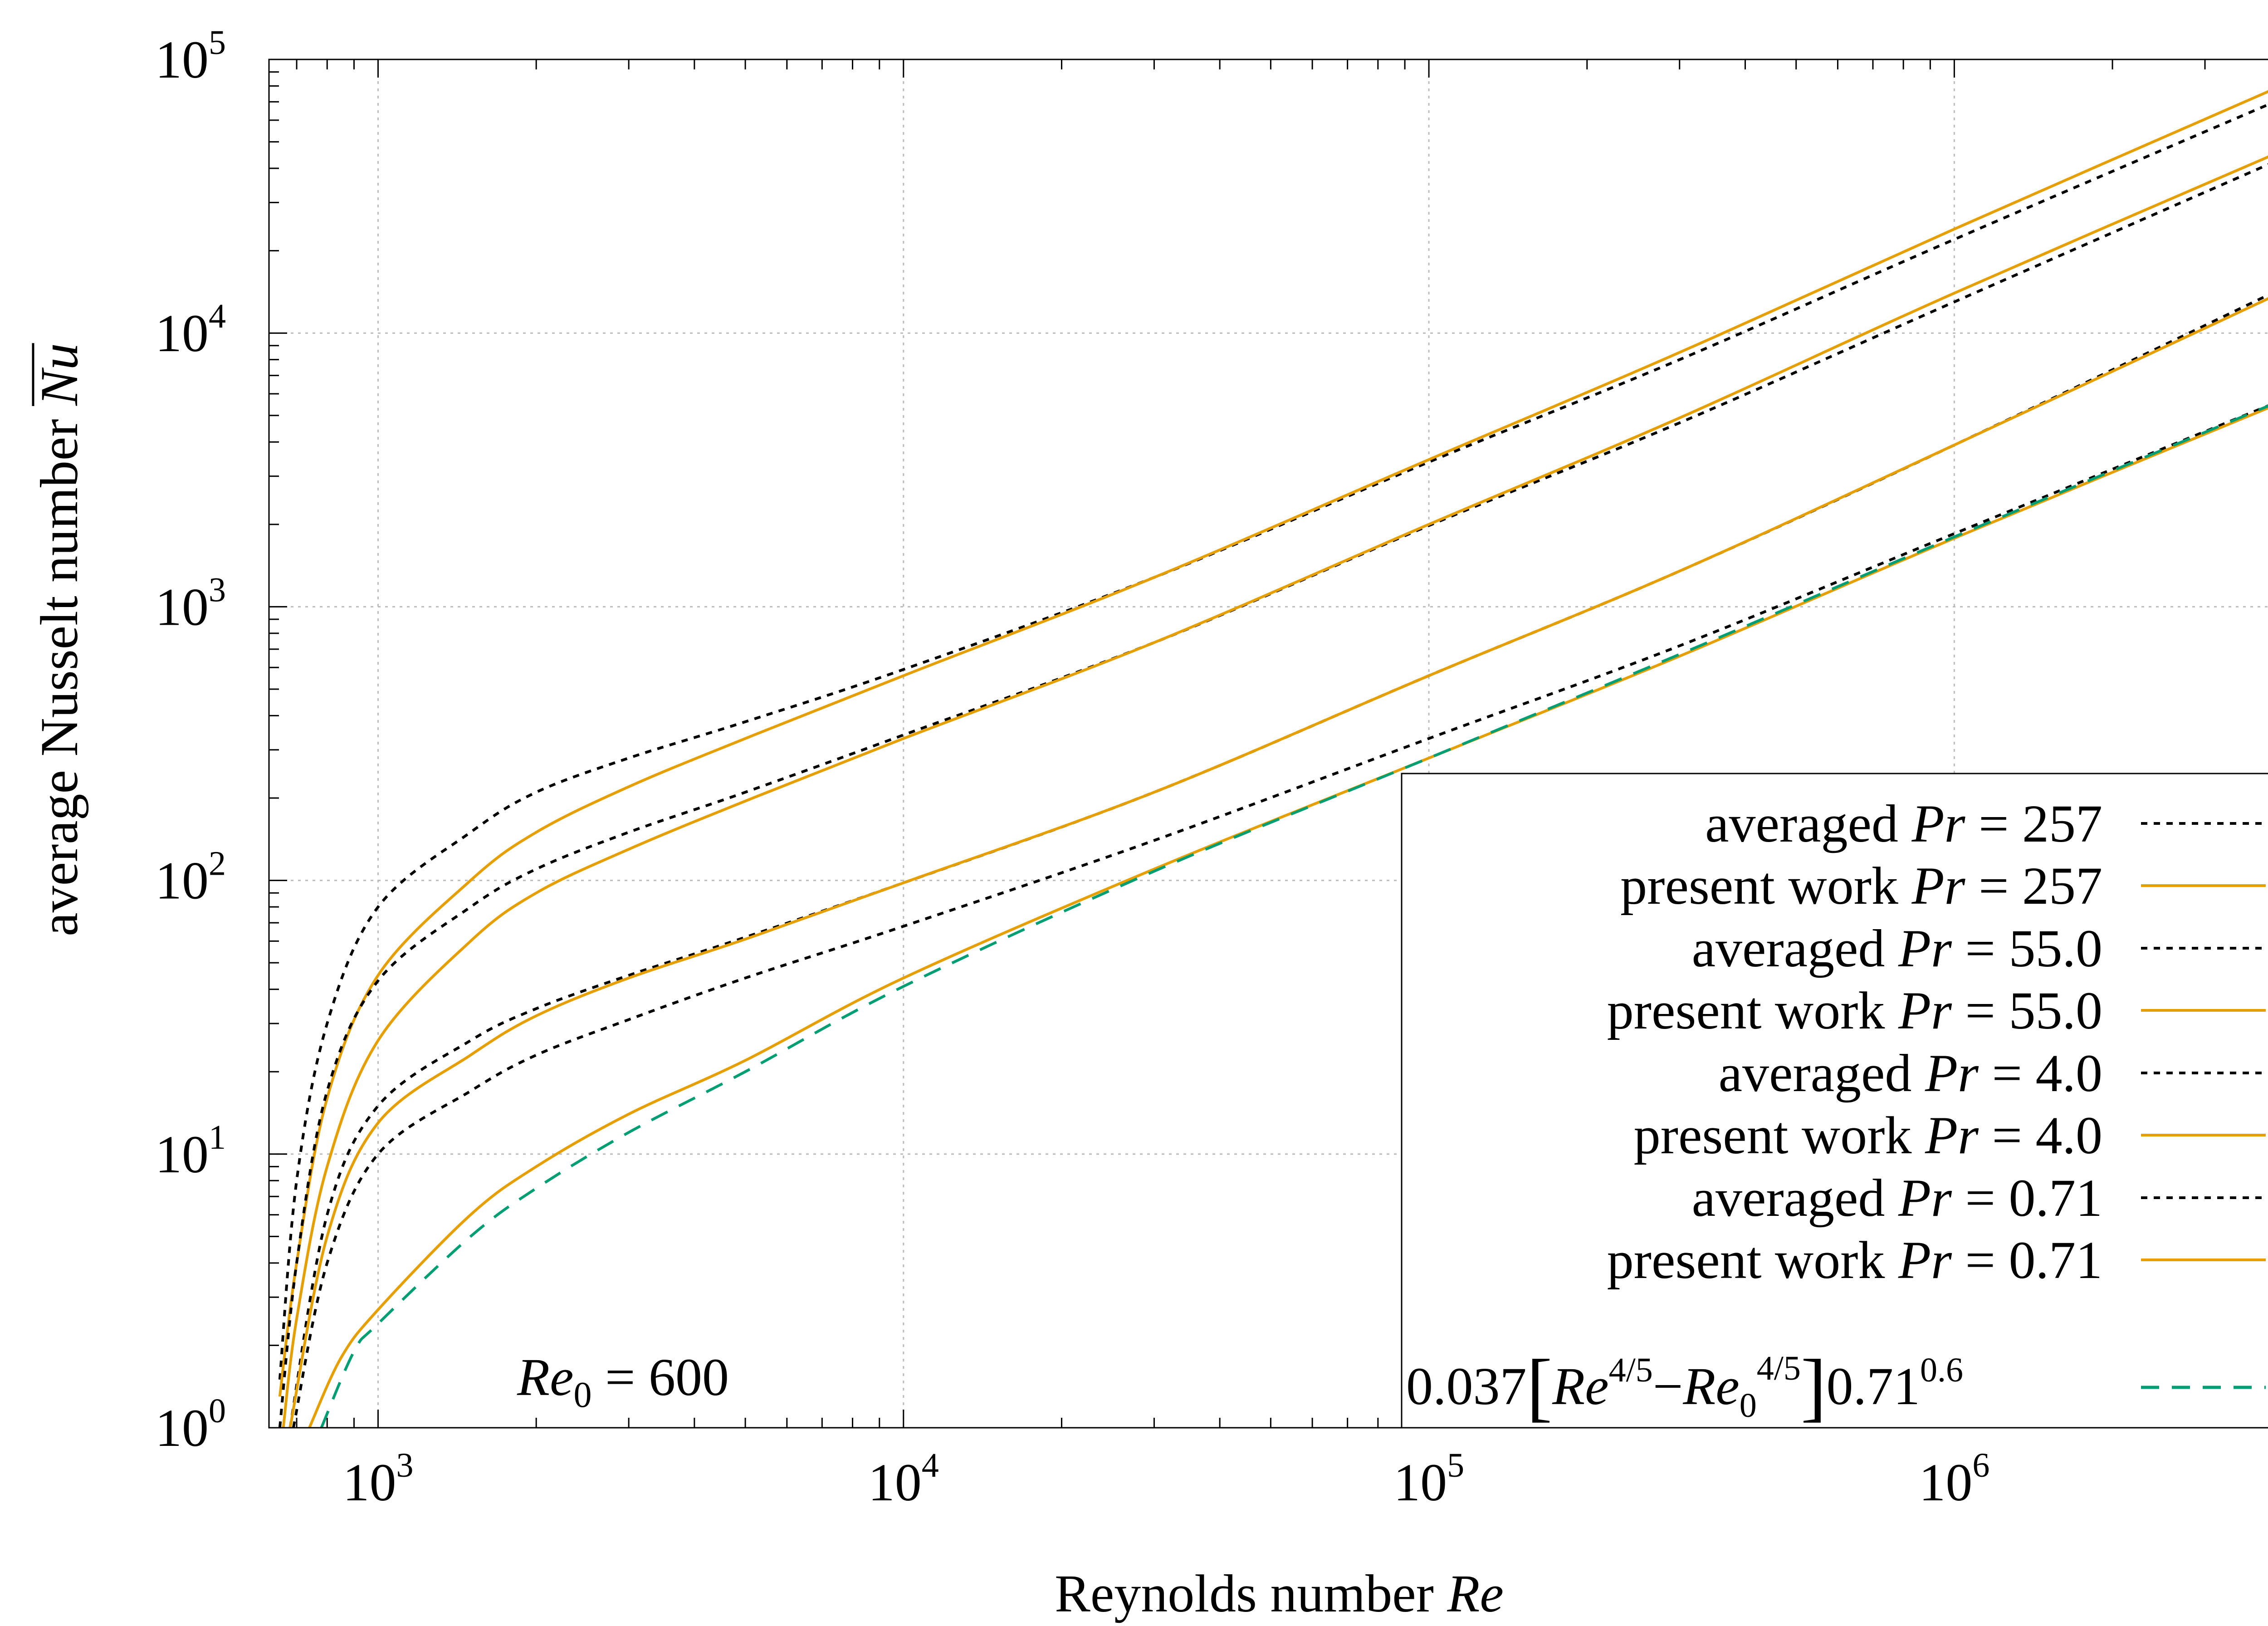  What do you see at coordinates (1279, 1593) in the screenshot?
I see `x-axis-title: Reynolds number Re` at bounding box center [1279, 1593].